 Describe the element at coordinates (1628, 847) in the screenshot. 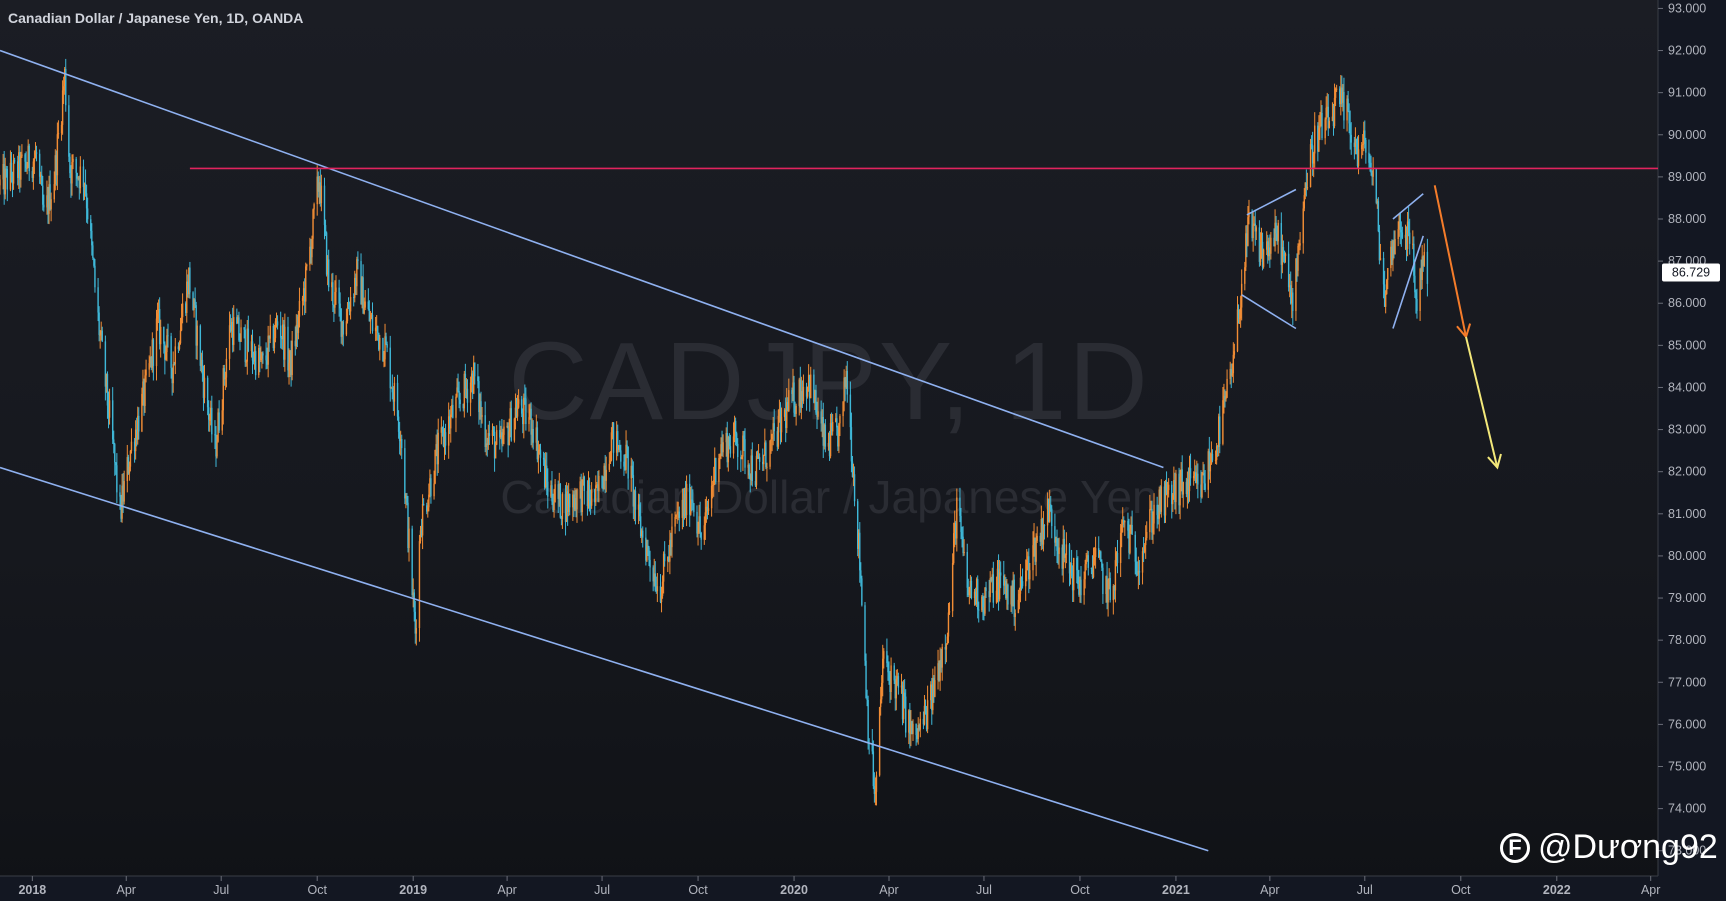

I see `author-name: @Dương92` at that location.